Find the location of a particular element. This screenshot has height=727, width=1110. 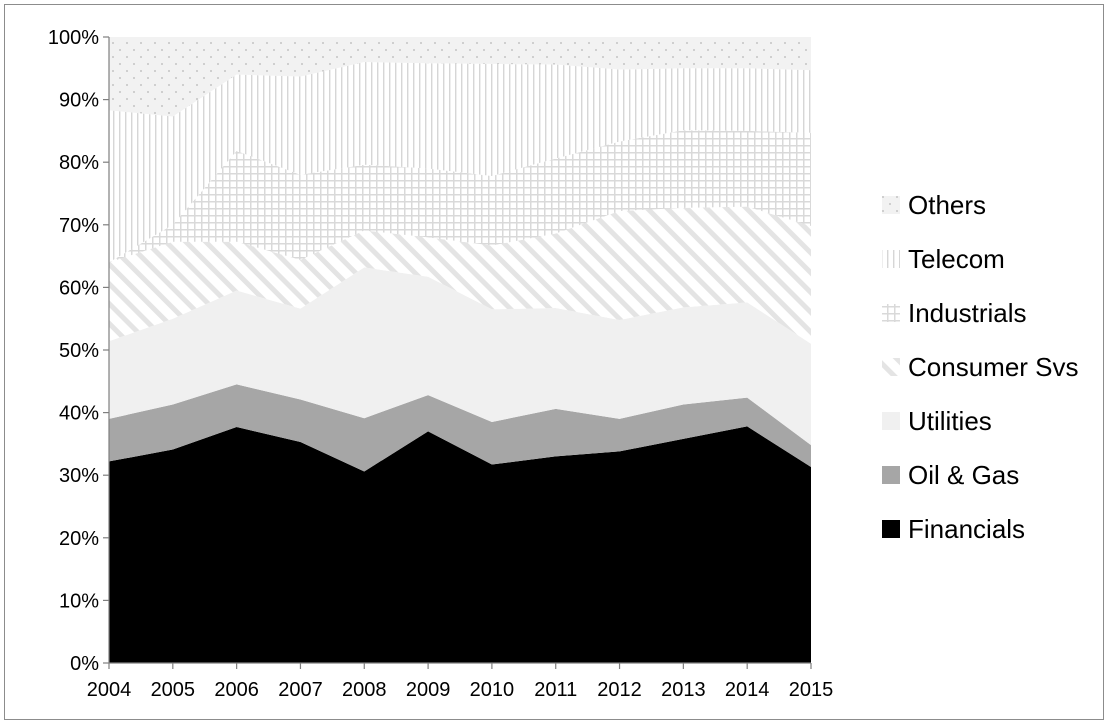

legend-label: Industrials is located at coordinates (967, 313).